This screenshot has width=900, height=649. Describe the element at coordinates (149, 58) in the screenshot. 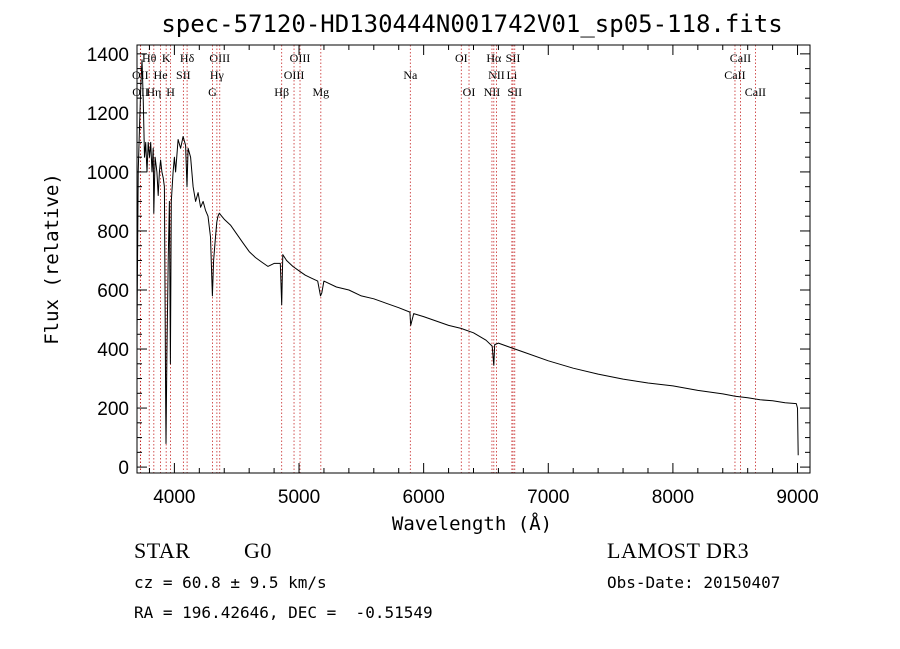

I see `spectral-line-label-upper-0: Hθ` at that location.